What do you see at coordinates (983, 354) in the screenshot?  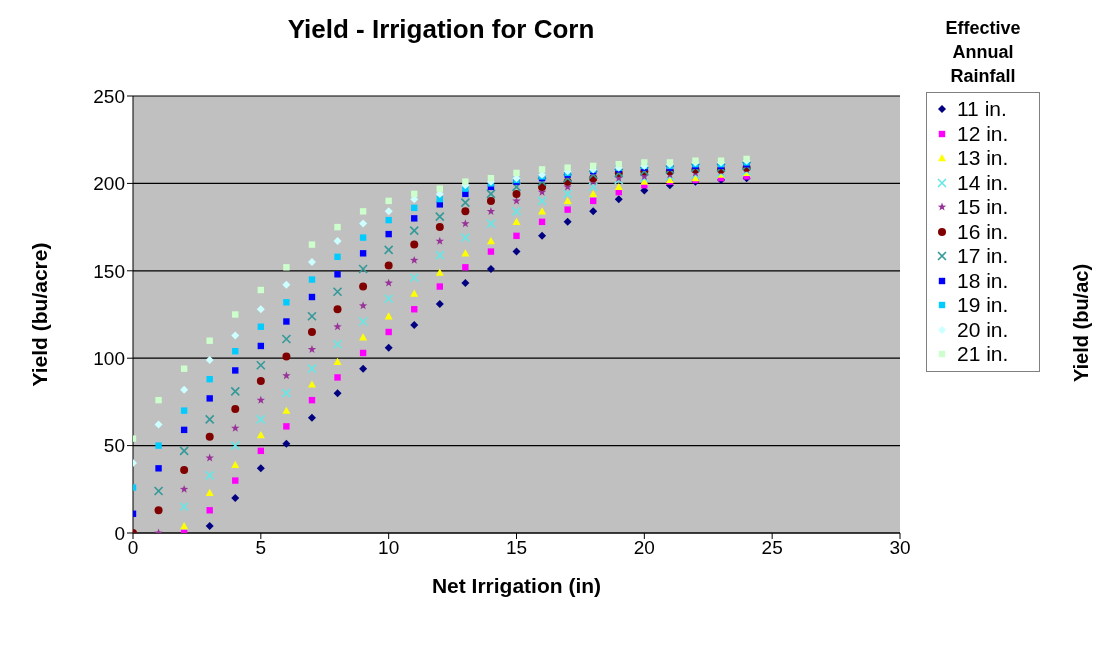 I see `legend-label: 21 in.` at bounding box center [983, 354].